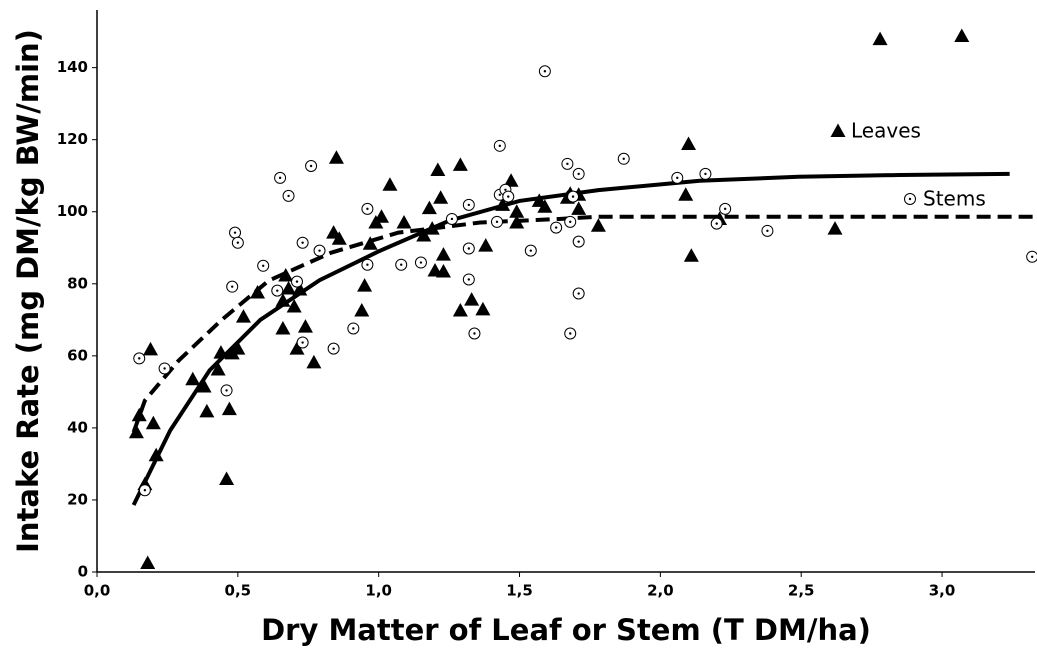 This screenshot has height=650, width=1037. Describe the element at coordinates (566, 630) in the screenshot. I see `x-axis-title: Dry Matter of Leaf or Stem (T DM/ha)` at that location.